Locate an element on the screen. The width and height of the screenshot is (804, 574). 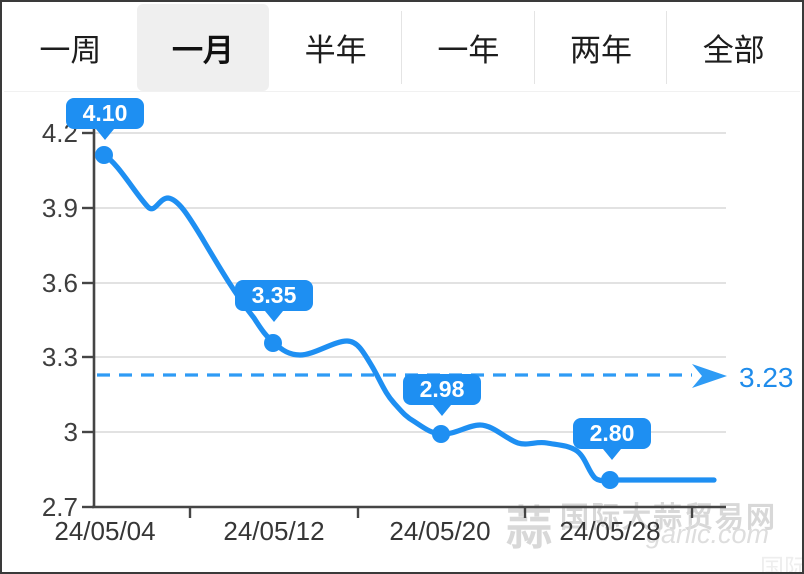
x-axis-label: 24/05/04 is located at coordinates (105, 531).